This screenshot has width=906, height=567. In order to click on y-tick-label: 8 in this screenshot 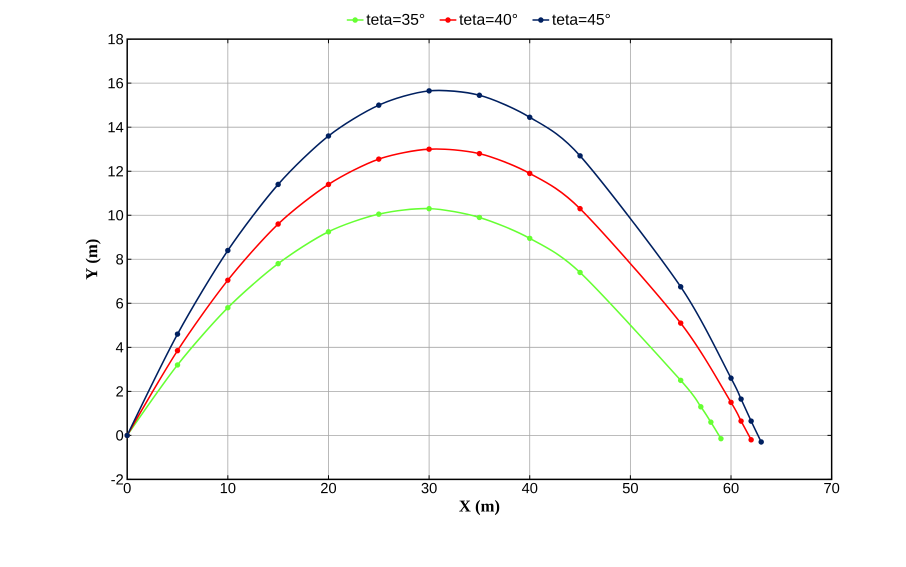, I will do `click(120, 259)`.